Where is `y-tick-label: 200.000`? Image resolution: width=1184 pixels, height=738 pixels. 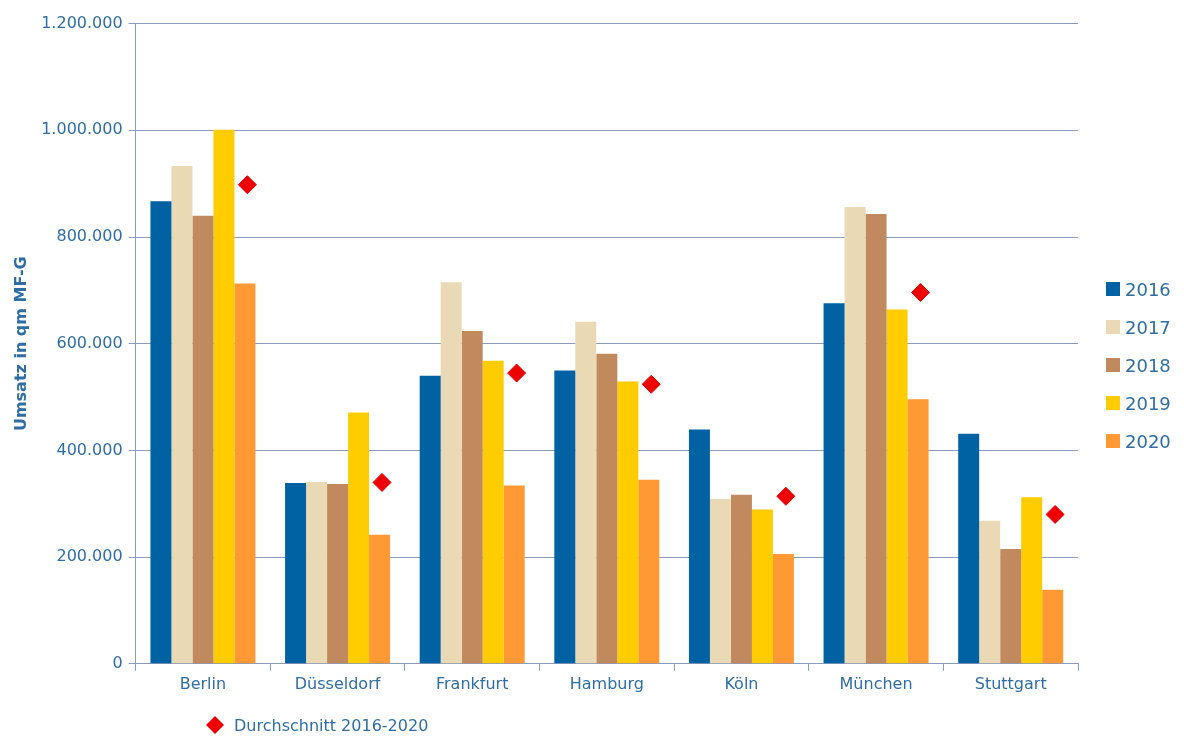
y-tick-label: 200.000 is located at coordinates (89, 556).